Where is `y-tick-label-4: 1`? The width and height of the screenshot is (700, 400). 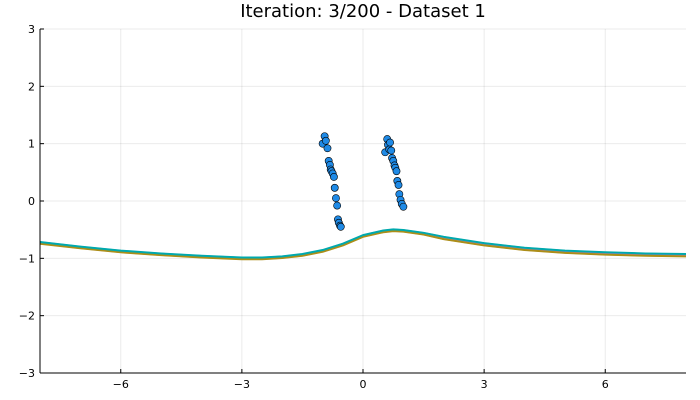 y-tick-label-4: 1 is located at coordinates (31, 144).